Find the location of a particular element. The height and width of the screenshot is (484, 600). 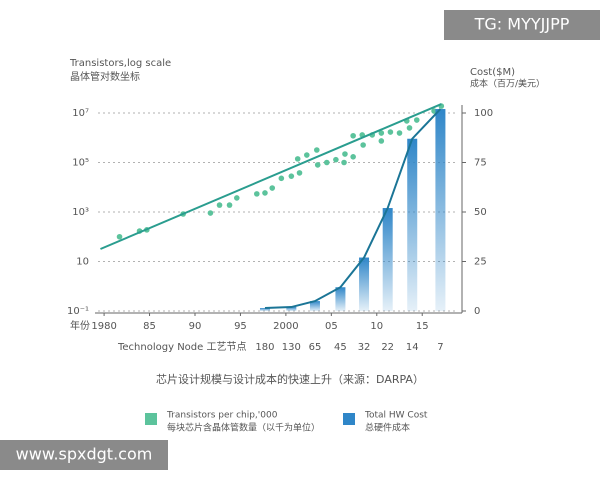

y2-axis-label: Cost($M) is located at coordinates (492, 72).